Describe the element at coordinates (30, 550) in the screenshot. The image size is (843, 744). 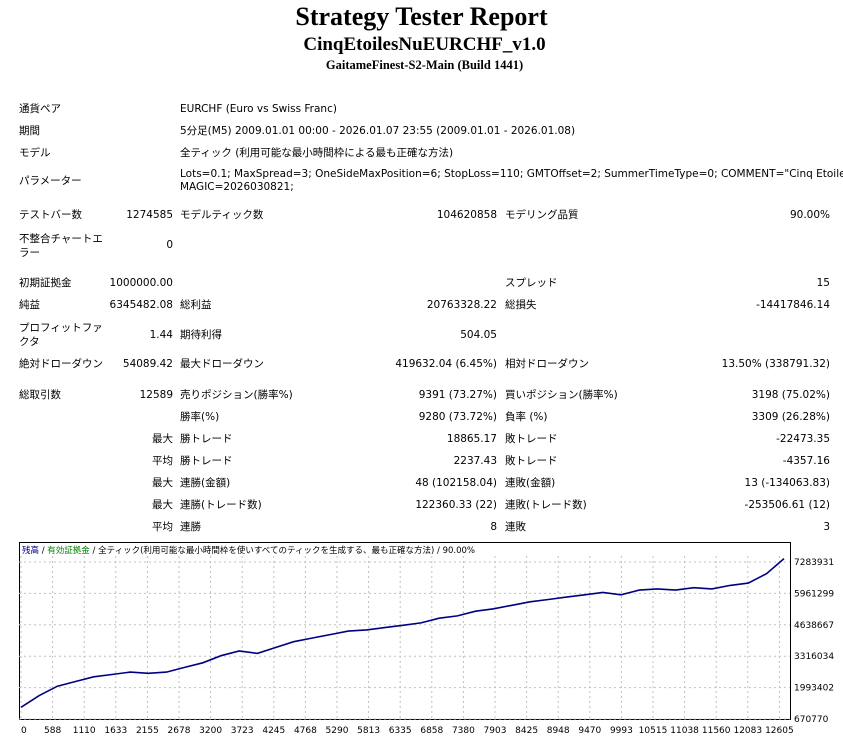
I see `legend-balance: 残高` at that location.